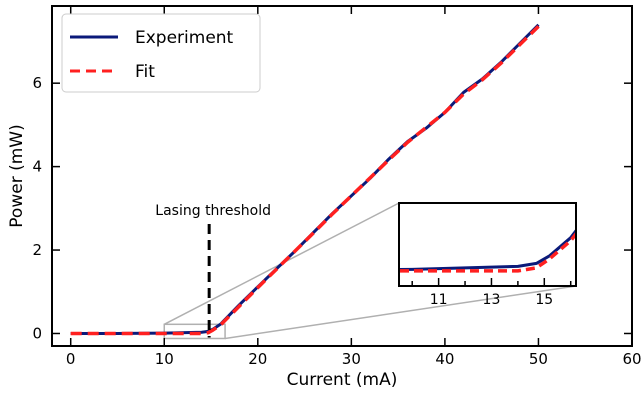 The image size is (644, 393). What do you see at coordinates (71, 359) in the screenshot?
I see `x-tick-label: 0` at bounding box center [71, 359].